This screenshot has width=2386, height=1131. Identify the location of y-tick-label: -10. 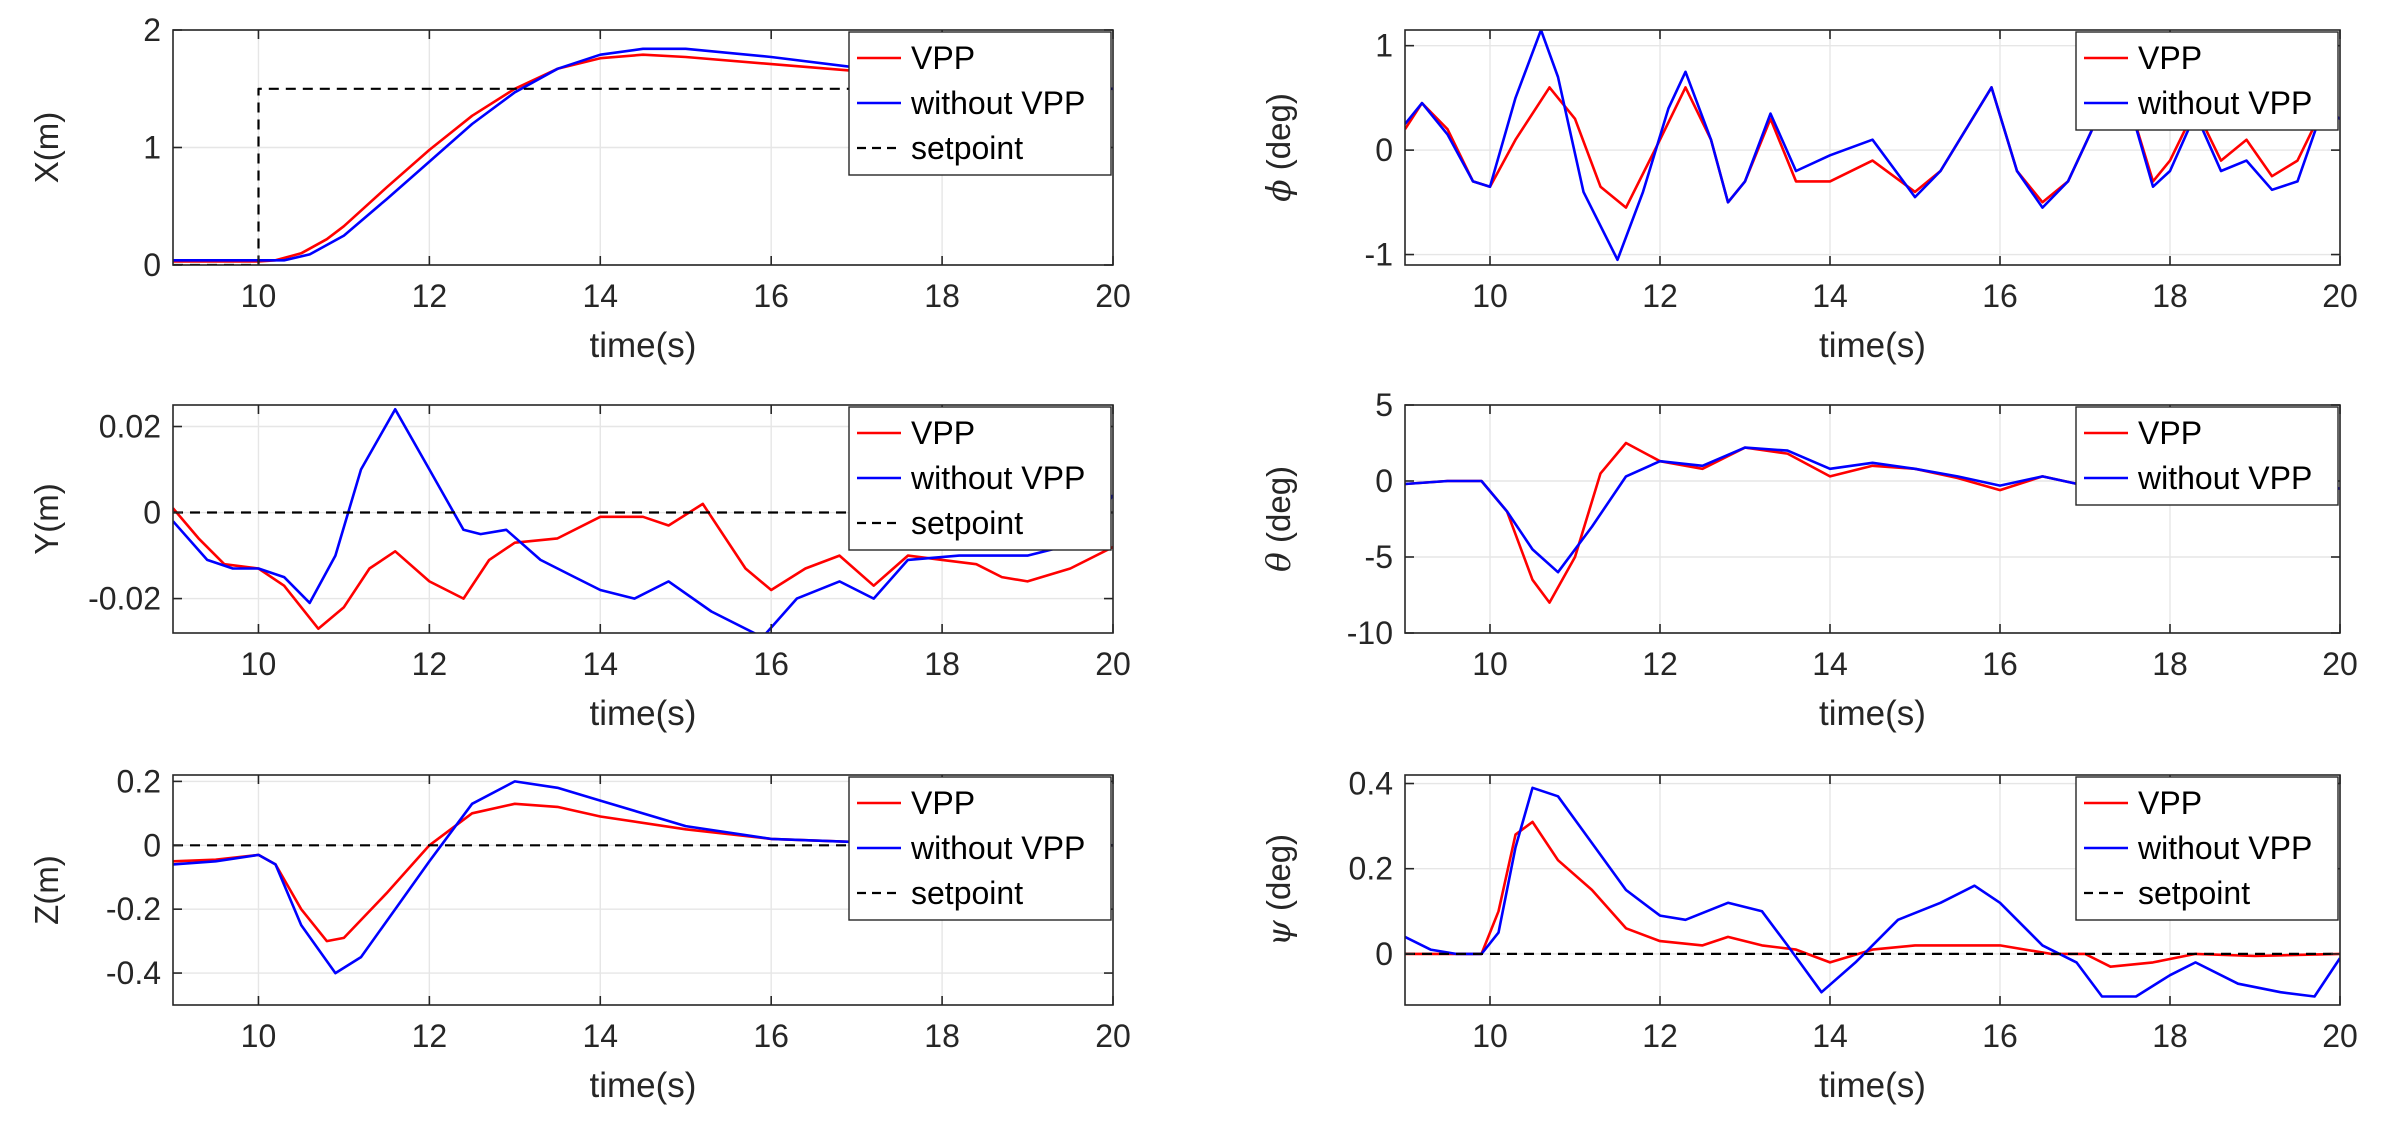
(1370, 633).